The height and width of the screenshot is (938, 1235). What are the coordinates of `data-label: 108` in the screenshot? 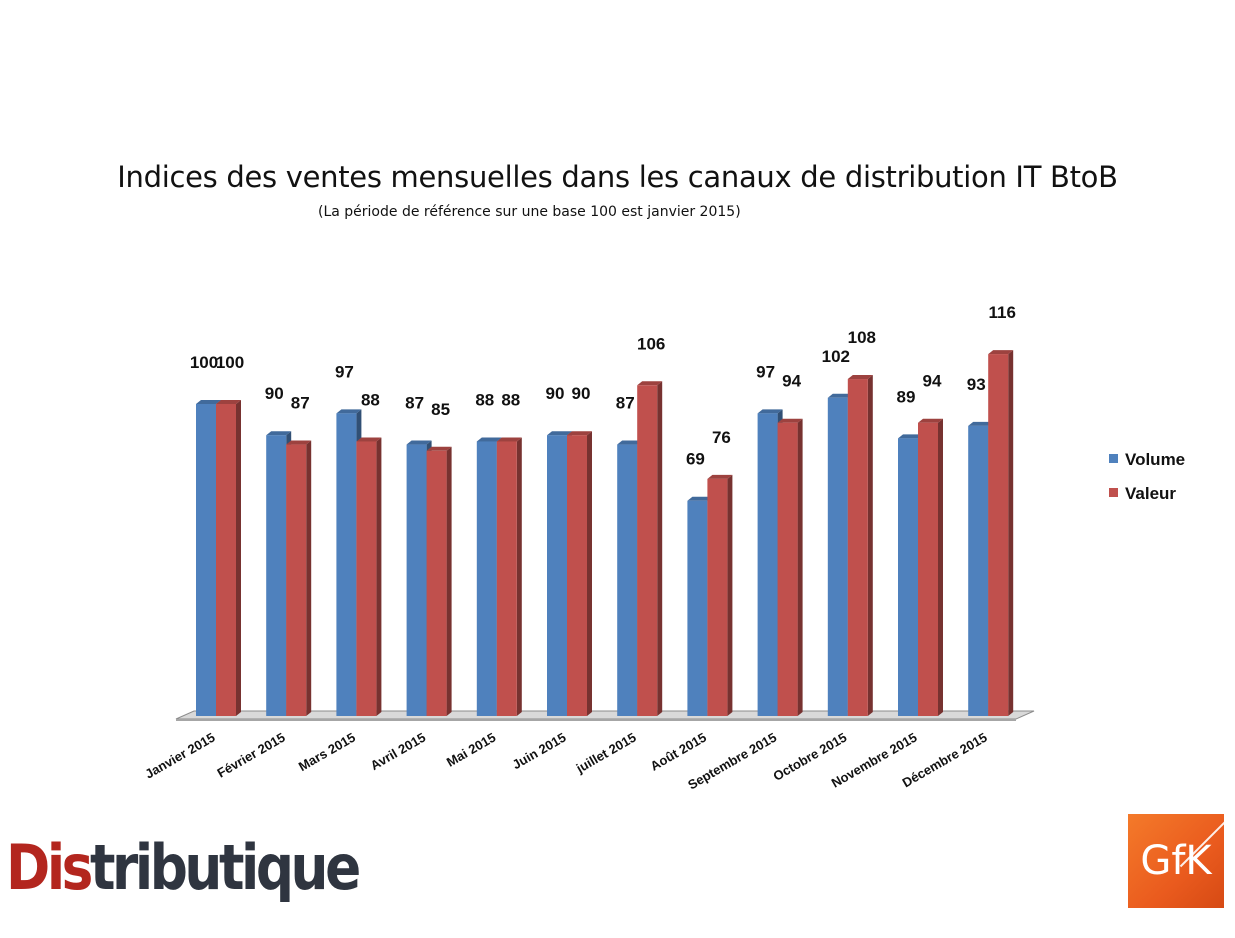 It's located at (862, 337).